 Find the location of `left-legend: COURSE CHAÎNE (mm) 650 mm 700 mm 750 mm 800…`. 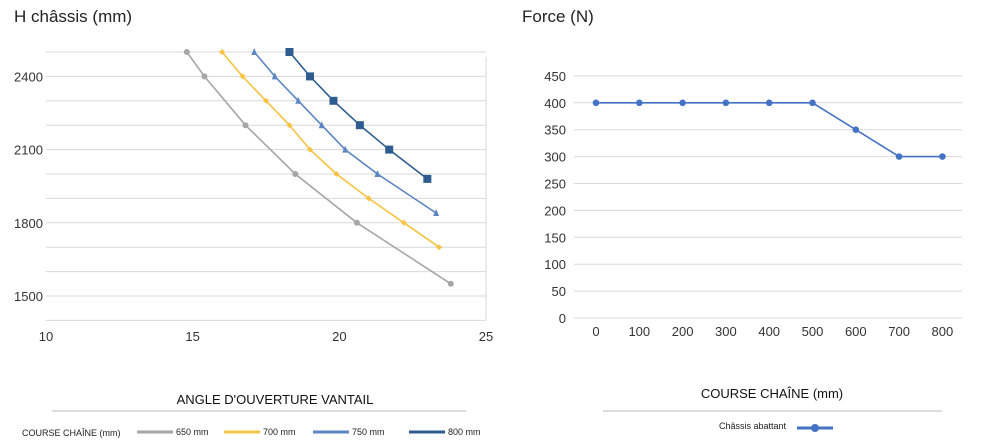

left-legend: COURSE CHAÎNE (mm) 650 mm 700 mm 750 mm 800… is located at coordinates (251, 432).